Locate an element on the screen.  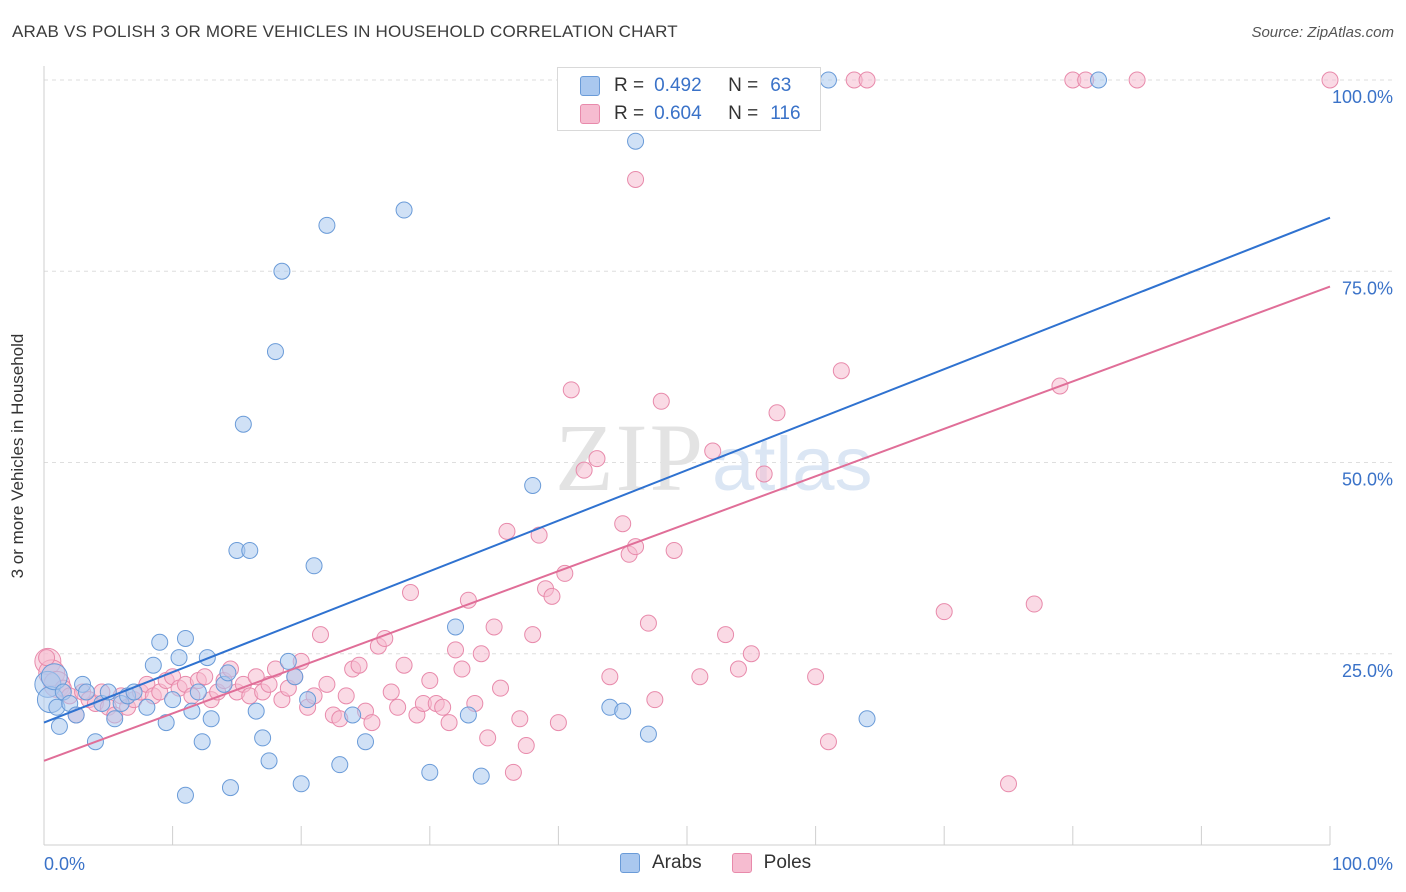
chart-source: Source: ZipAtlas.com is located at coordinates (1322, 32).